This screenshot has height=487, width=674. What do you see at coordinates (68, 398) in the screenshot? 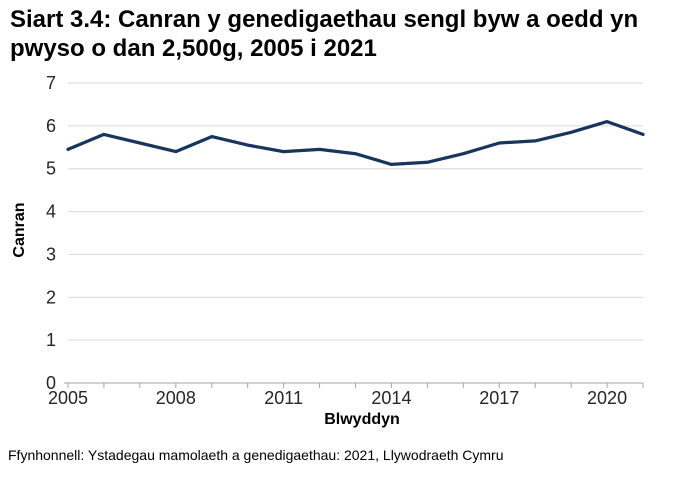
I see `x-tick-label-2005: 2005` at bounding box center [68, 398].